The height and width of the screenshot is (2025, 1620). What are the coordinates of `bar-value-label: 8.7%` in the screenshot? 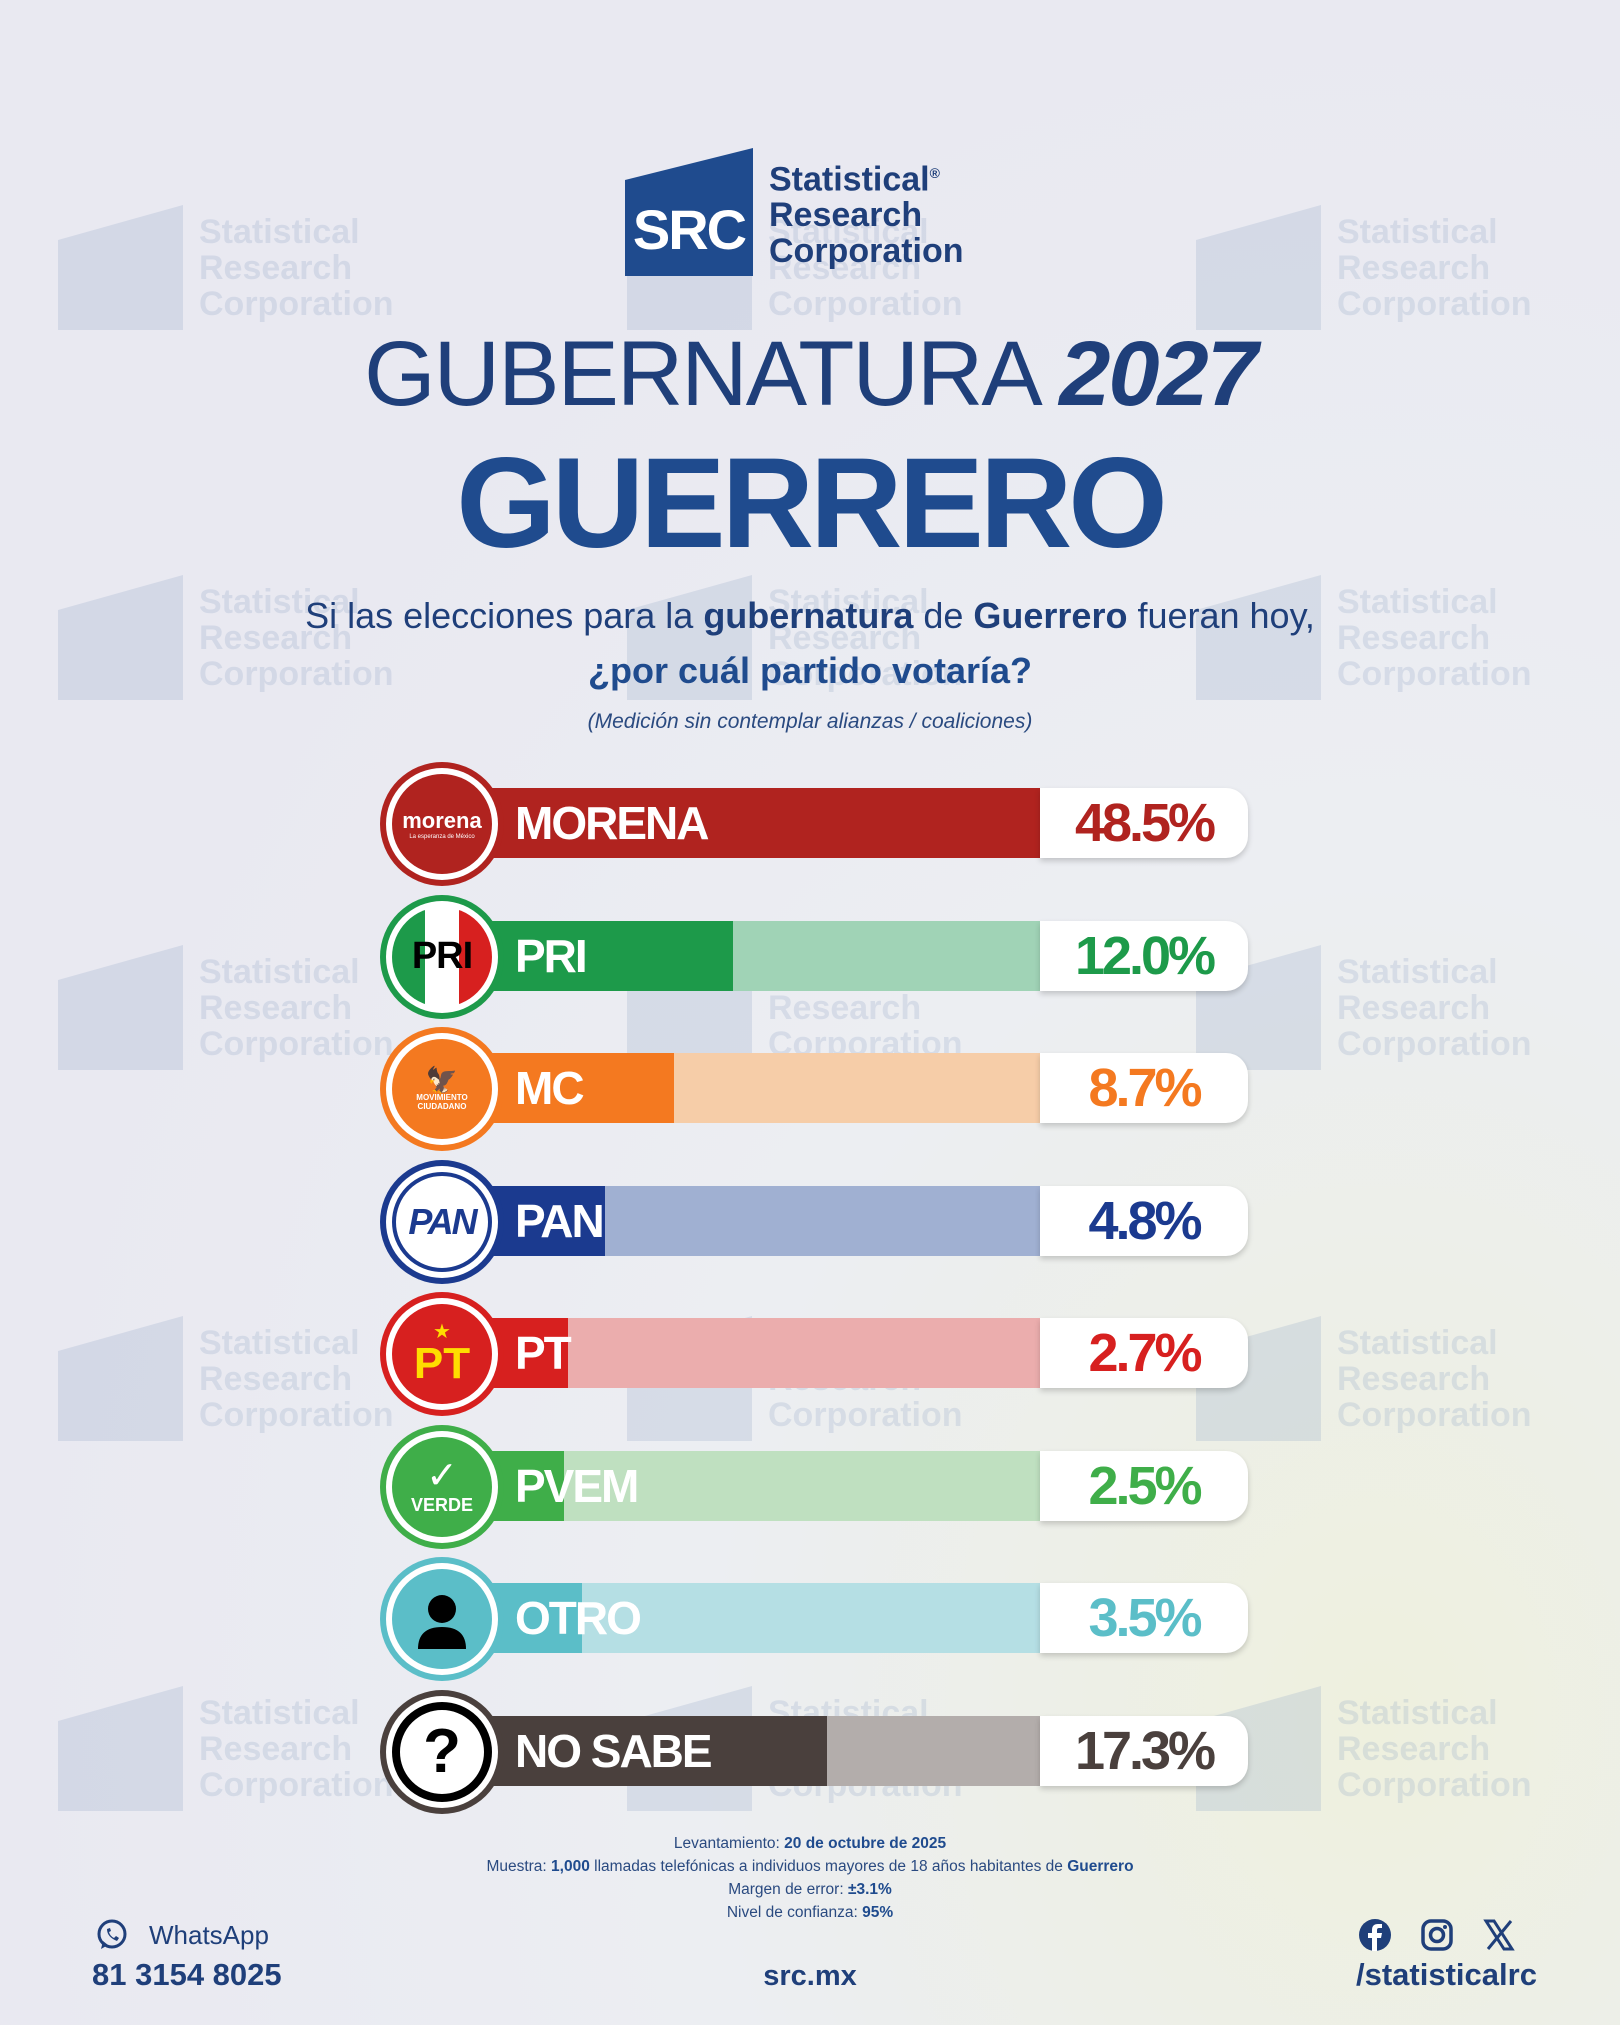 It's located at (1144, 1088).